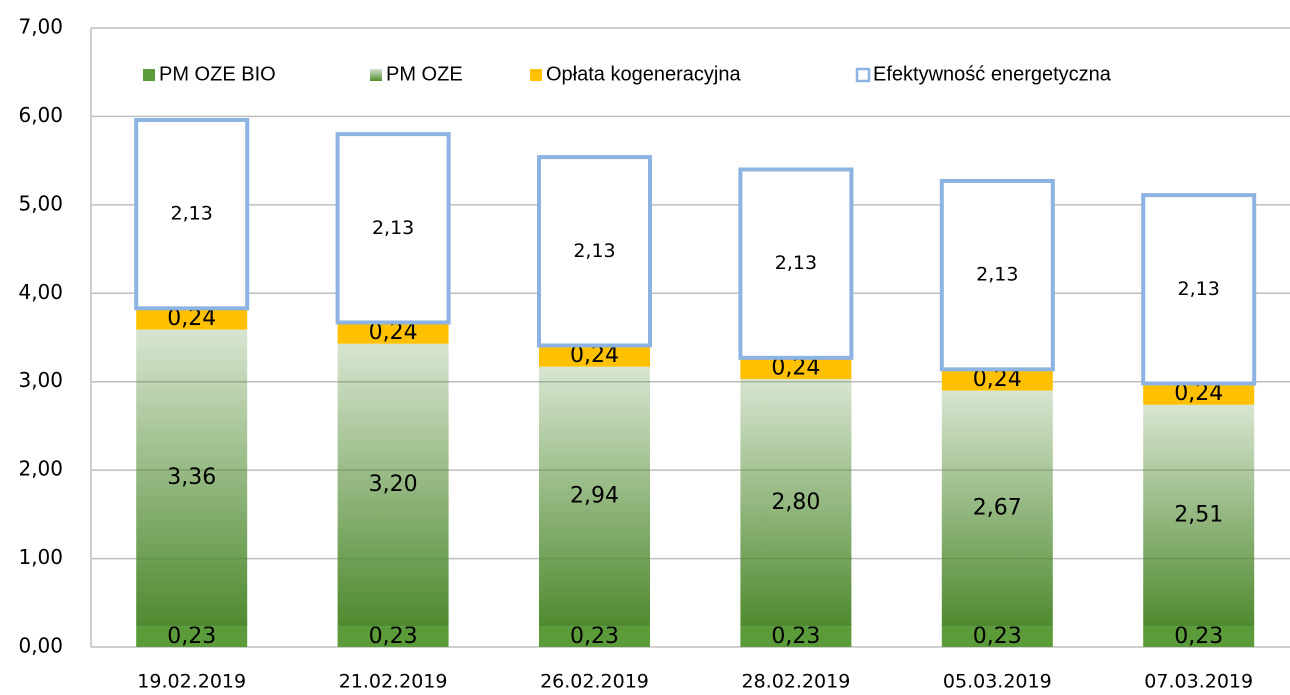  I want to click on data-label: 2,94, so click(594, 496).